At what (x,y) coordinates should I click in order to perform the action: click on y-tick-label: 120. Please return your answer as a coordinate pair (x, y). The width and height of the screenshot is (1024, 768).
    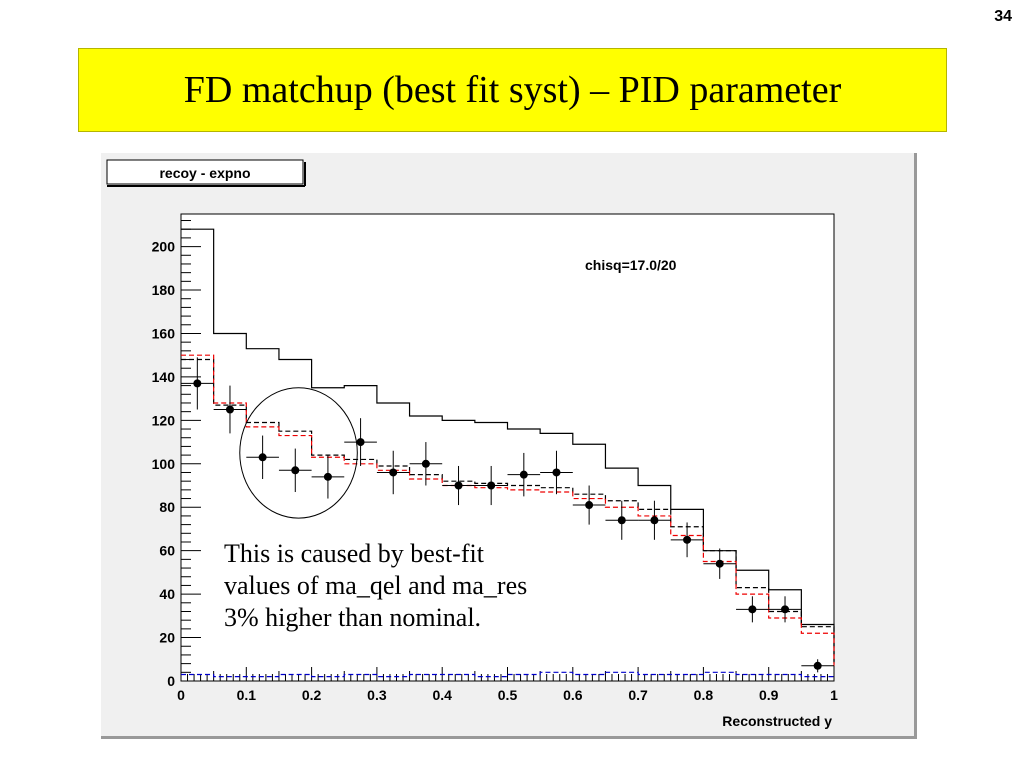
    Looking at the image, I should click on (164, 420).